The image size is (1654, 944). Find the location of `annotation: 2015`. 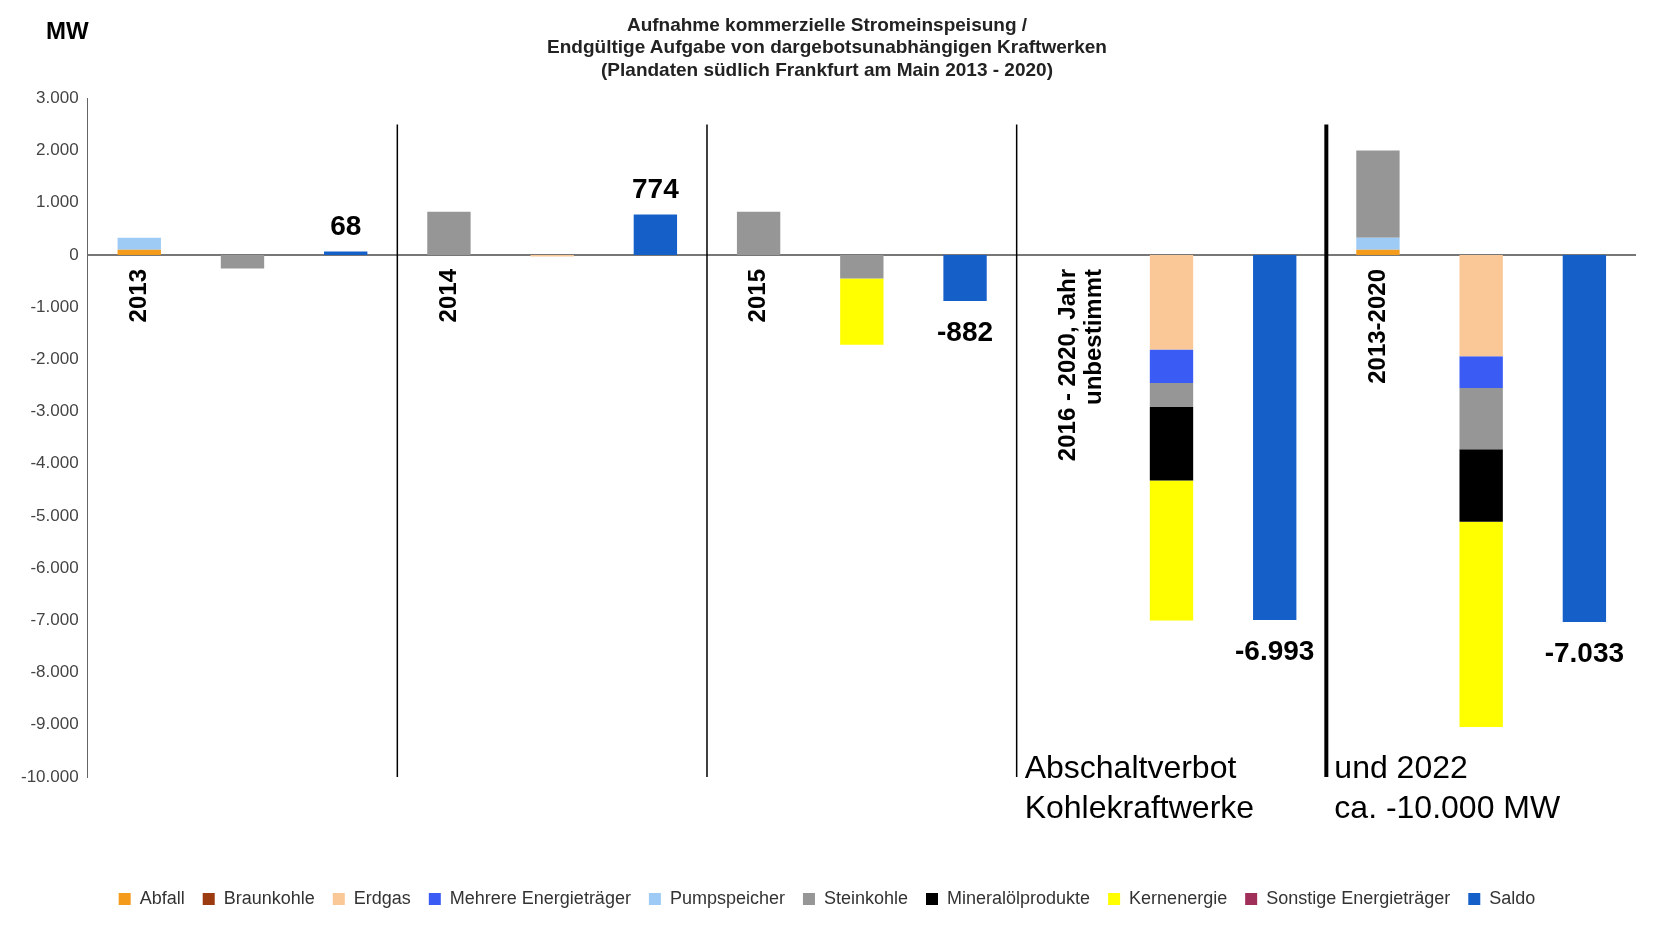

annotation: 2015 is located at coordinates (757, 296).